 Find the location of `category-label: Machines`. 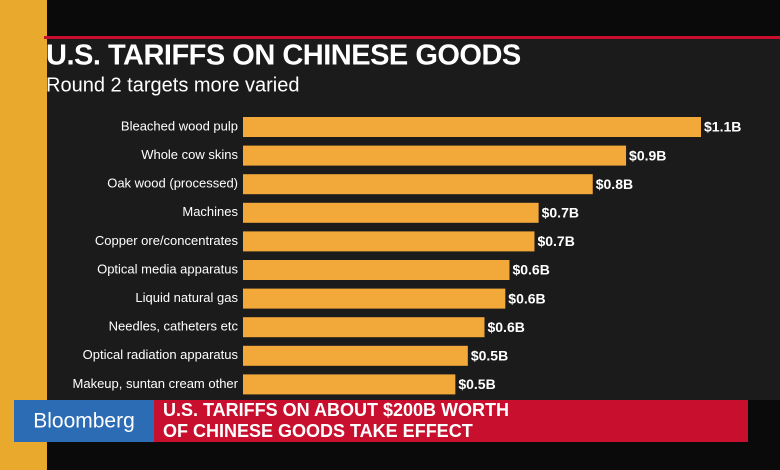

category-label: Machines is located at coordinates (210, 211).